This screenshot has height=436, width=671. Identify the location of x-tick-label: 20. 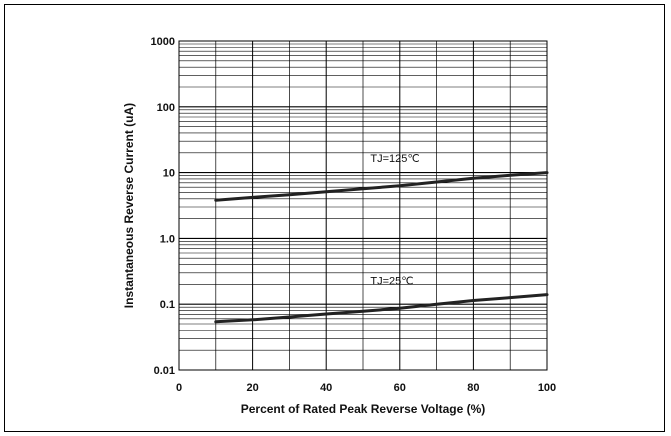
(252, 388).